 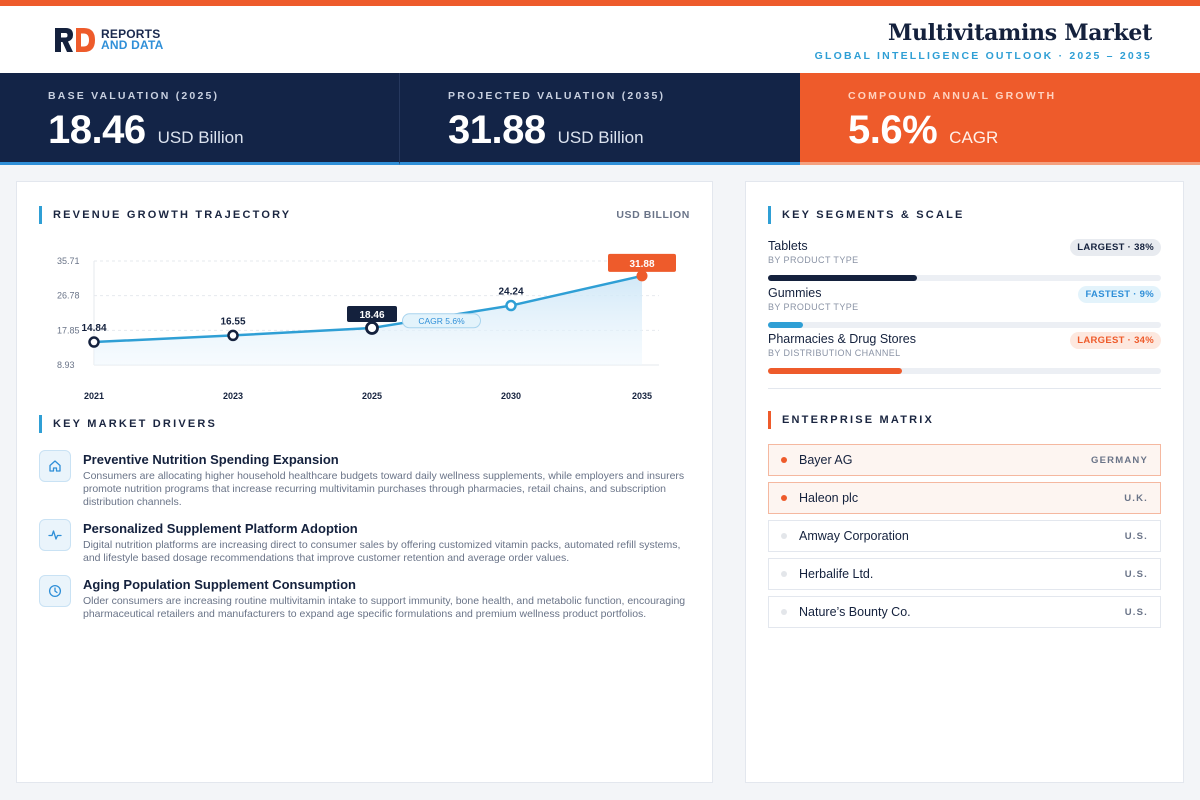 What do you see at coordinates (97, 130) in the screenshot?
I see `stat-value: 18.46` at bounding box center [97, 130].